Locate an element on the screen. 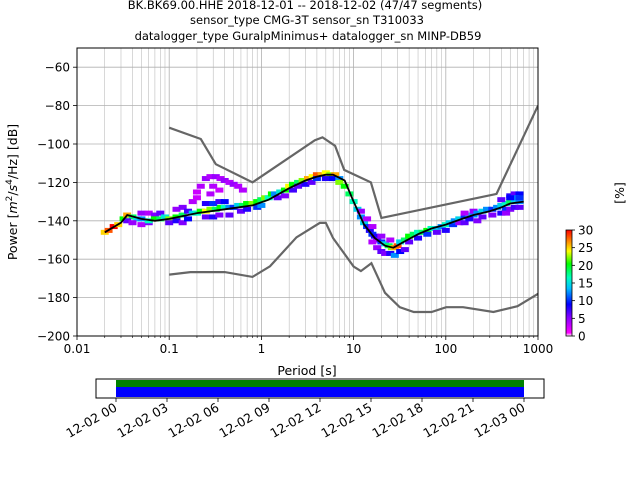  coverage-tick-label: 12-02 06 is located at coordinates (193, 420).